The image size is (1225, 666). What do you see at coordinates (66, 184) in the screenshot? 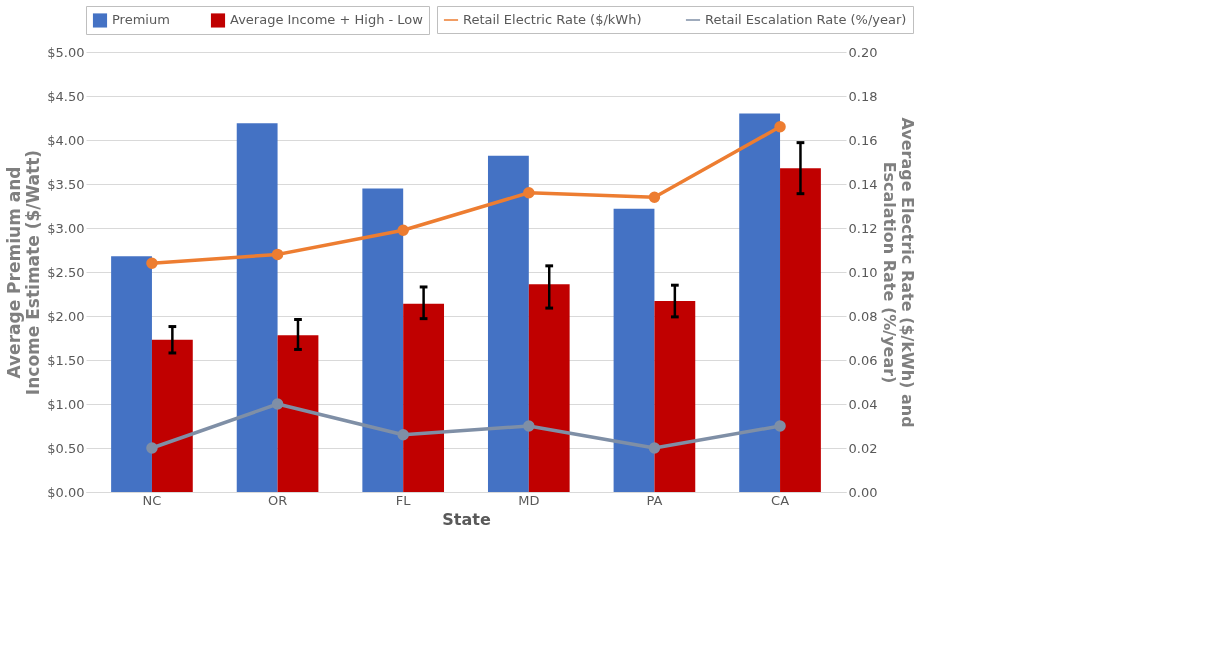
I see `y-tick-label: $3.50` at bounding box center [66, 184].